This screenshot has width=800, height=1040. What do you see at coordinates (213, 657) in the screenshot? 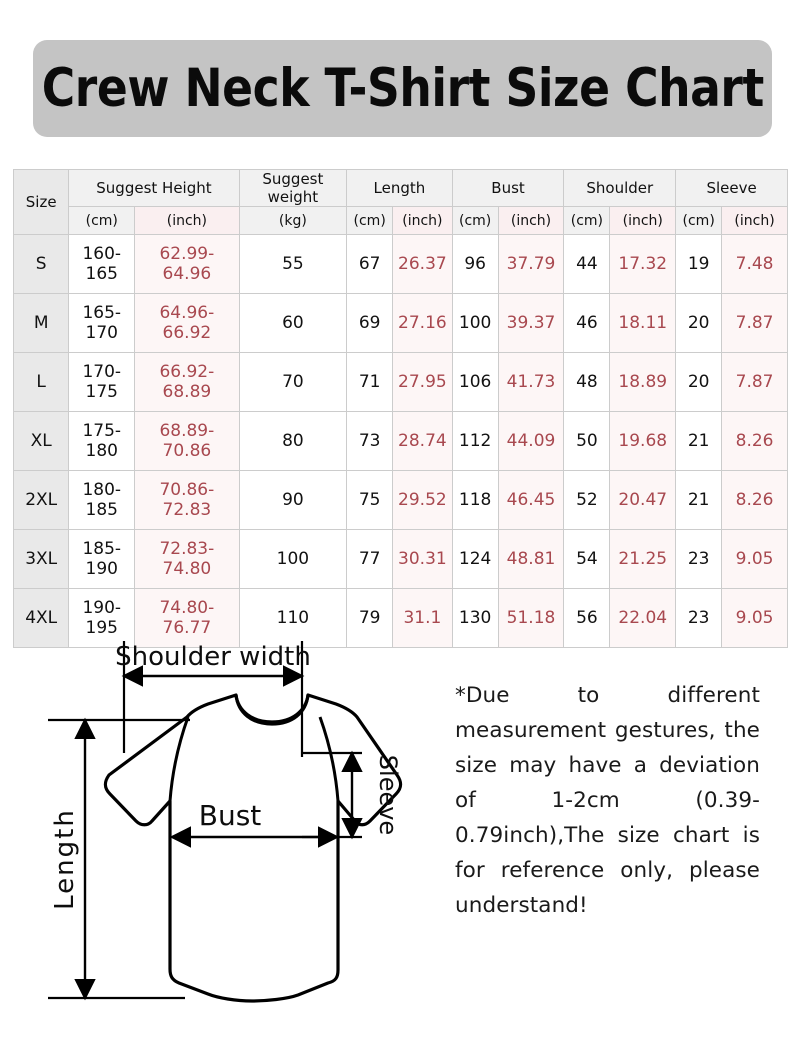
I see `shoulder-width-label: Shoulder width` at bounding box center [213, 657].